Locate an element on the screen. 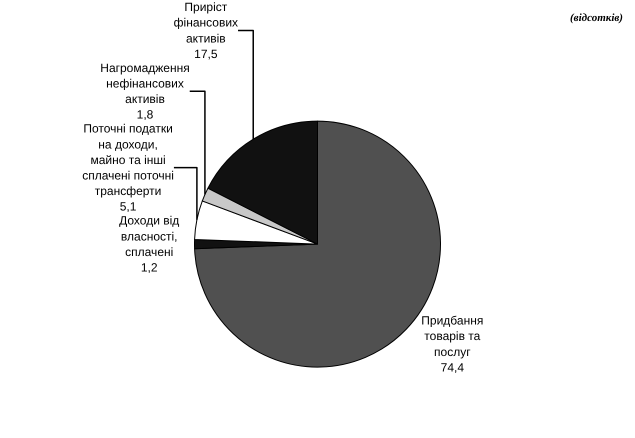  text: (відсотків) is located at coordinates (596, 18).